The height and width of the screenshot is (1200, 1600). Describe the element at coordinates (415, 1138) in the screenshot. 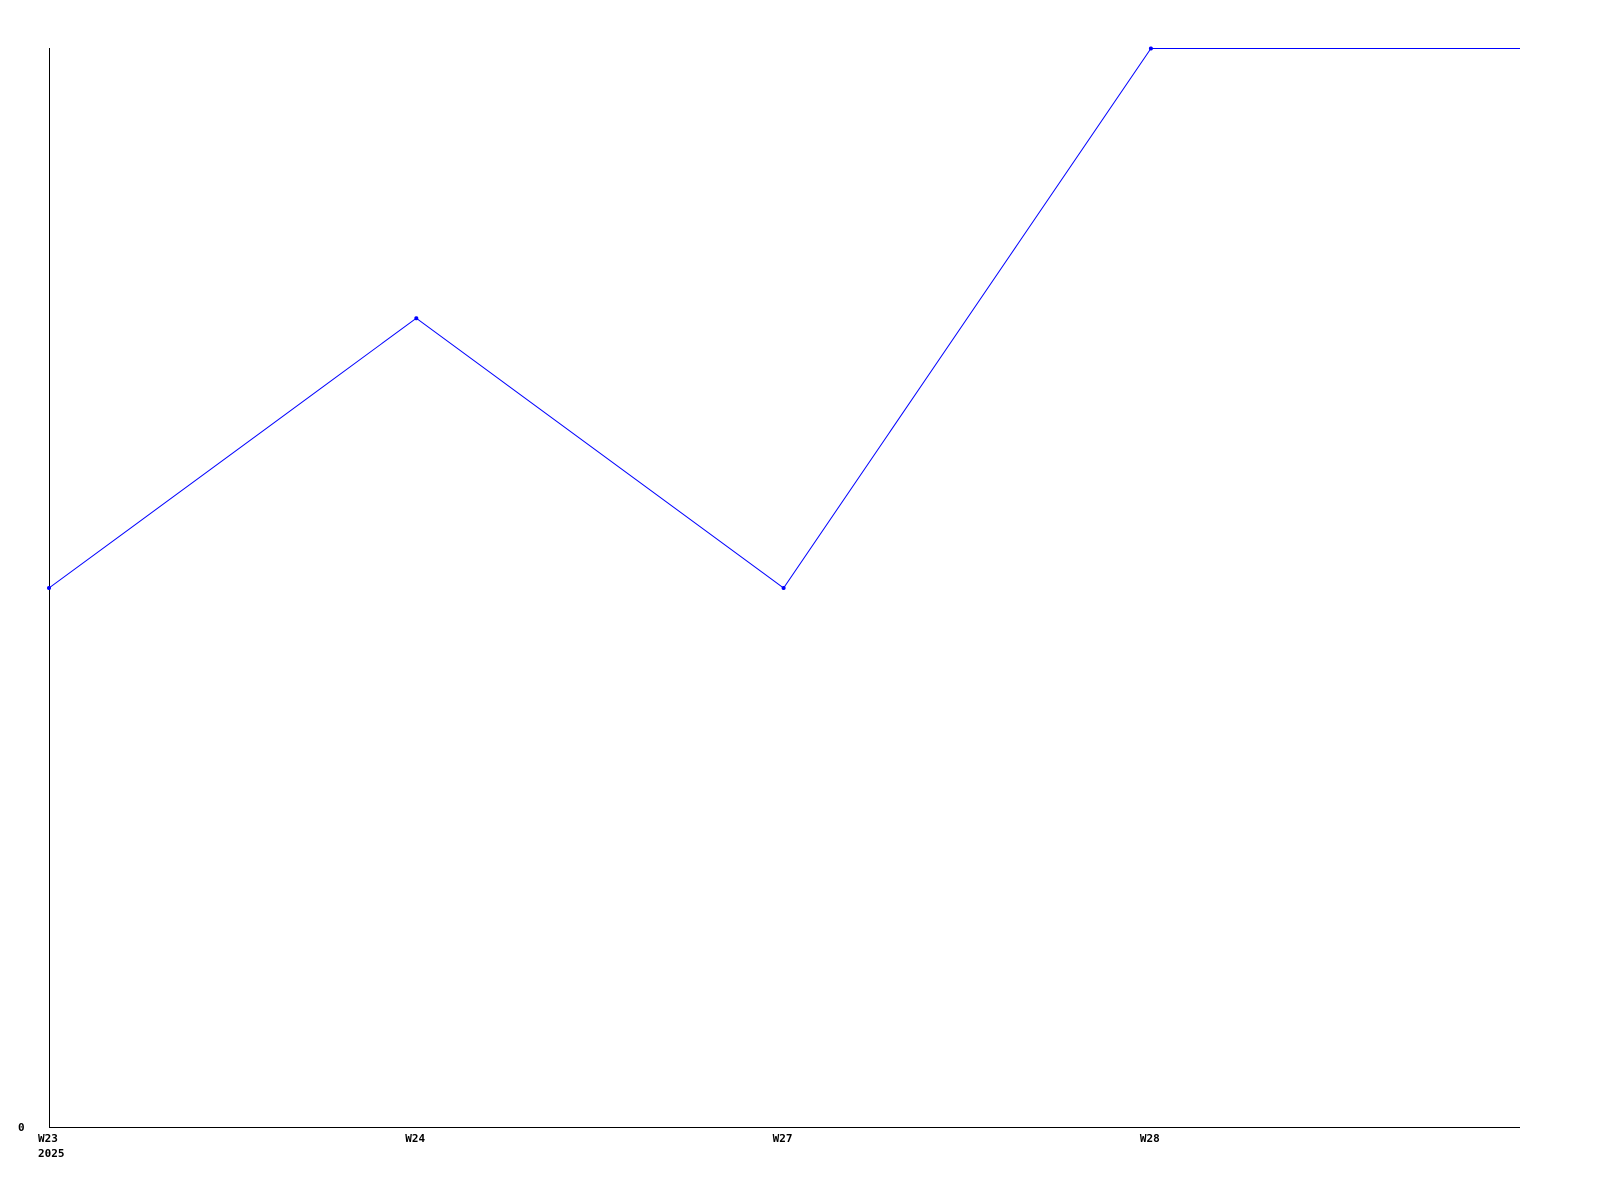

I see `x-tick-label: W24` at that location.